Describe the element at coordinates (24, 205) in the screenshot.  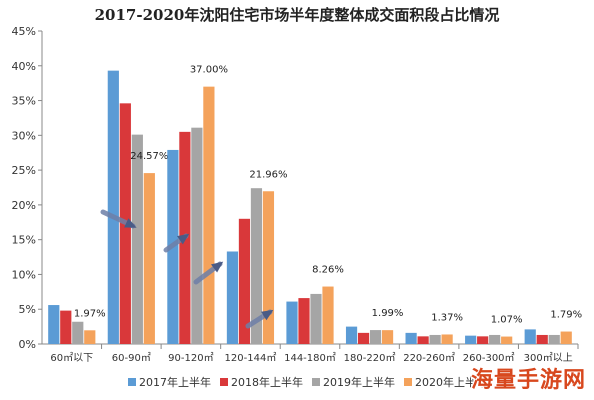
I see `y-tick-label: 20%` at that location.